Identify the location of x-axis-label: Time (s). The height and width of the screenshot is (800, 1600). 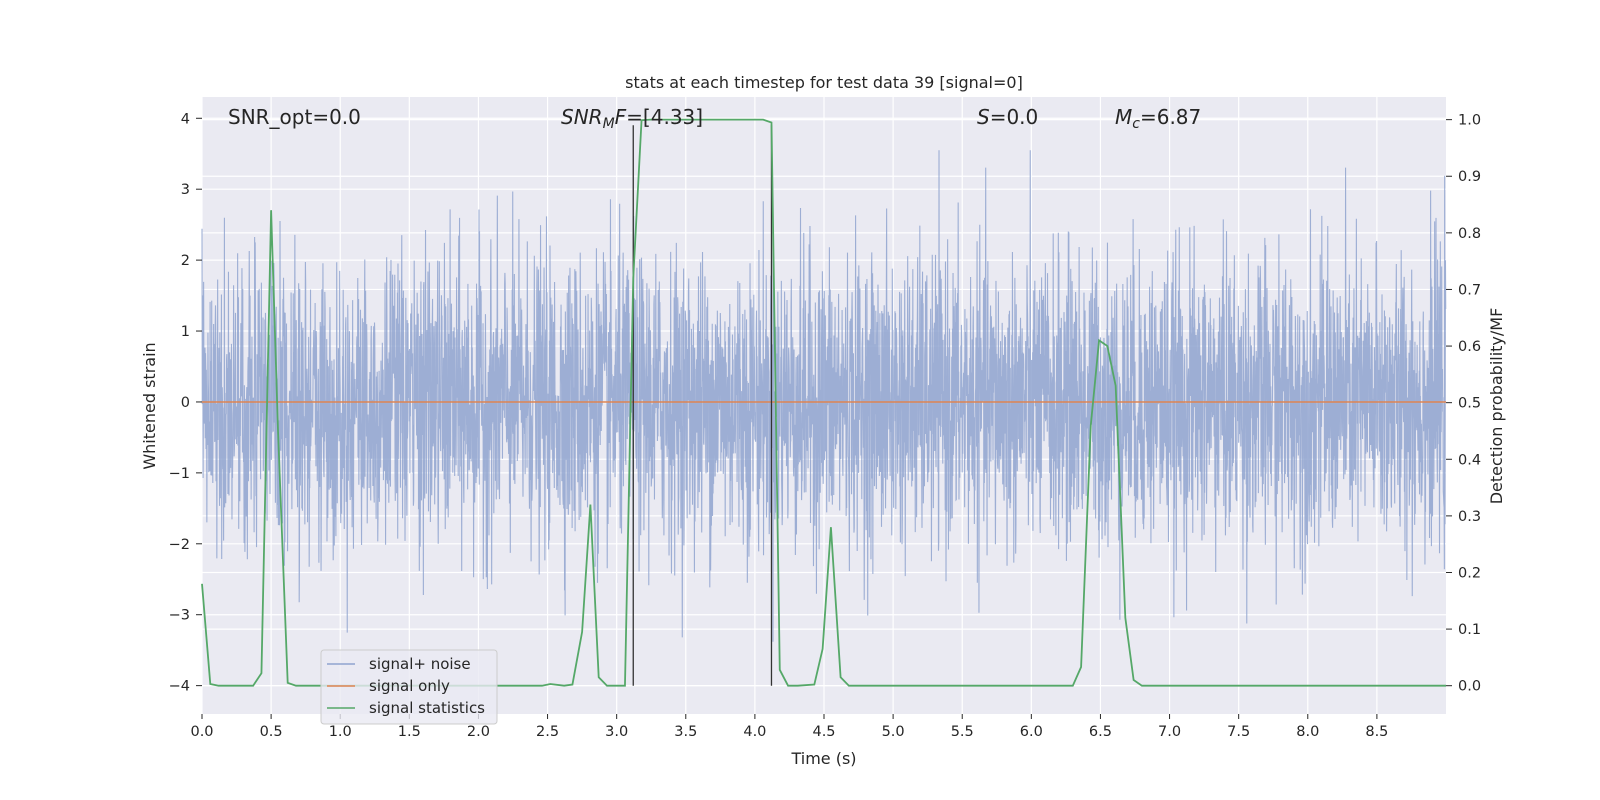
(823, 758).